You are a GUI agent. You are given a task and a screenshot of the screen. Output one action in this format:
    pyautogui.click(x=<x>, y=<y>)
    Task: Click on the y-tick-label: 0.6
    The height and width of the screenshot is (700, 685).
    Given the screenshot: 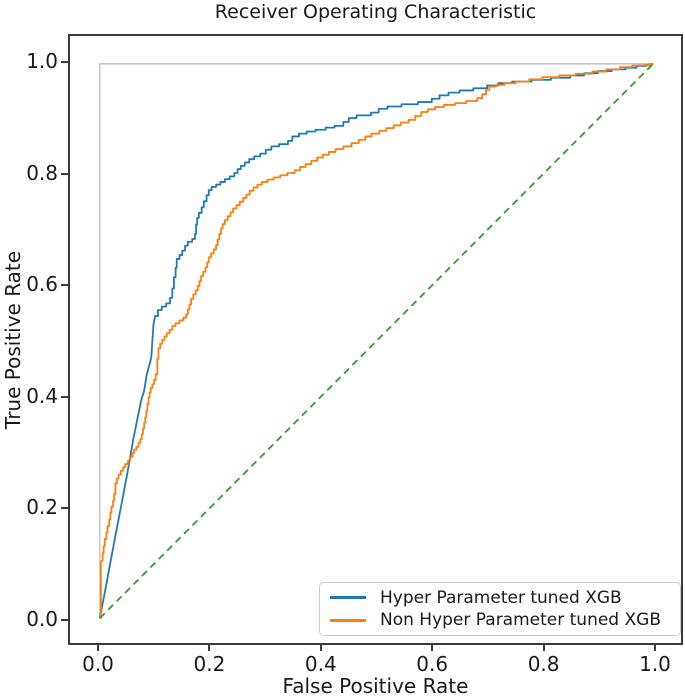 What is the action you would take?
    pyautogui.click(x=42, y=284)
    